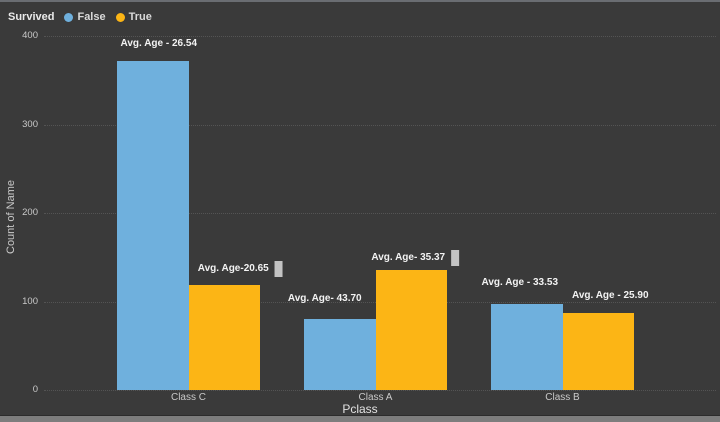 The width and height of the screenshot is (720, 422). What do you see at coordinates (598, 351) in the screenshot?
I see `bar-class-b-true` at bounding box center [598, 351].